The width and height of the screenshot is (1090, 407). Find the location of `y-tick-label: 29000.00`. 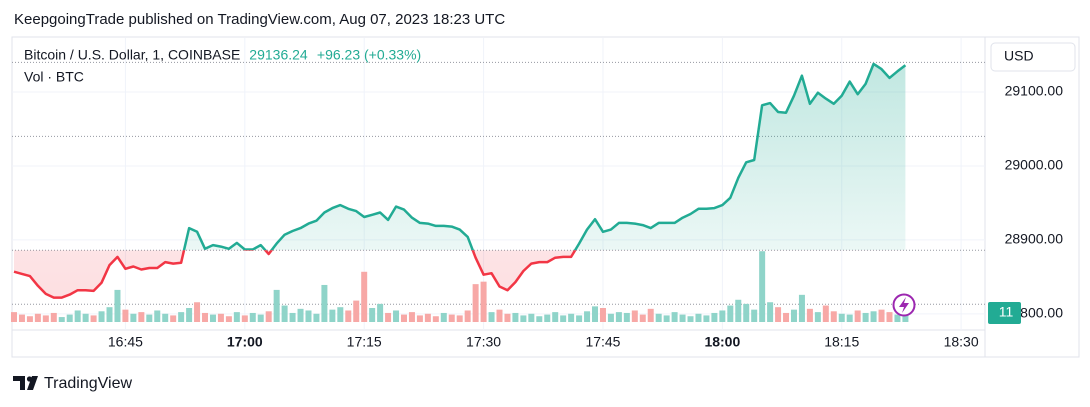

y-tick-label: 29000.00 is located at coordinates (1034, 165).